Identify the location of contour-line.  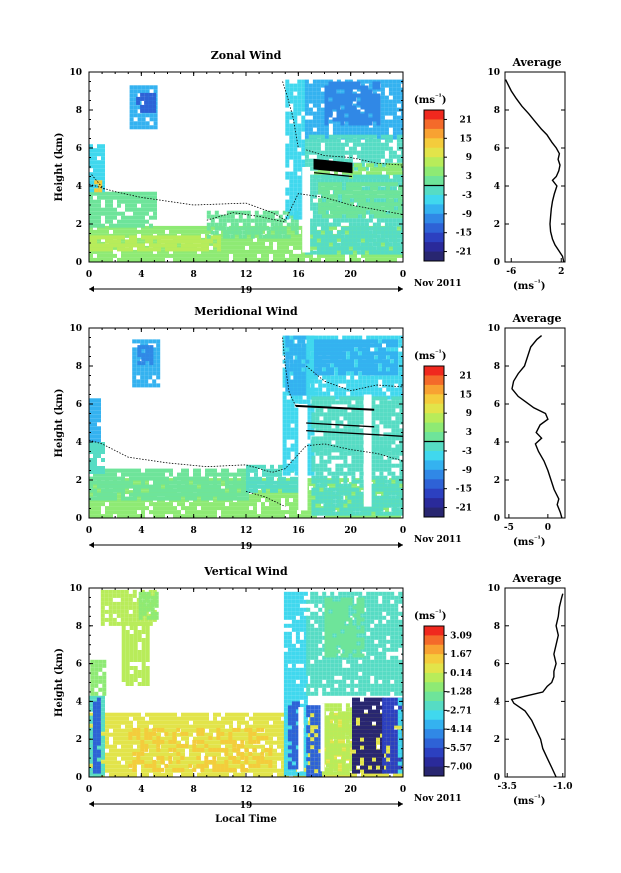
(354, 157).